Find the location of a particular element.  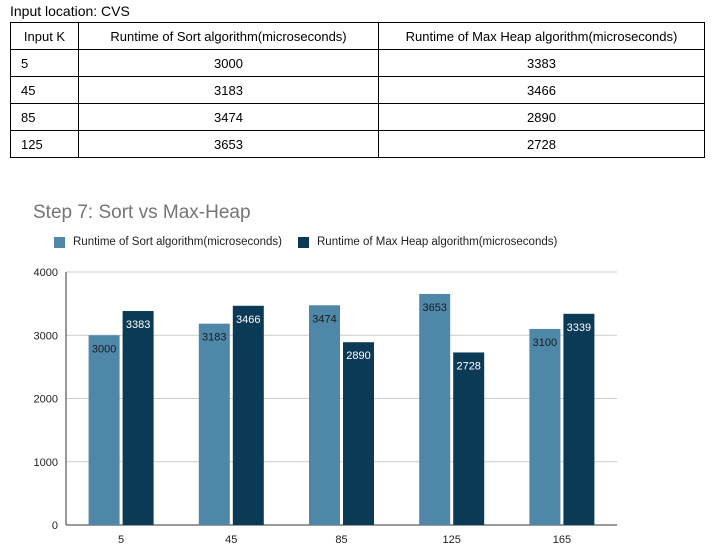

table-row: 85 3474 2890 is located at coordinates (357, 117).